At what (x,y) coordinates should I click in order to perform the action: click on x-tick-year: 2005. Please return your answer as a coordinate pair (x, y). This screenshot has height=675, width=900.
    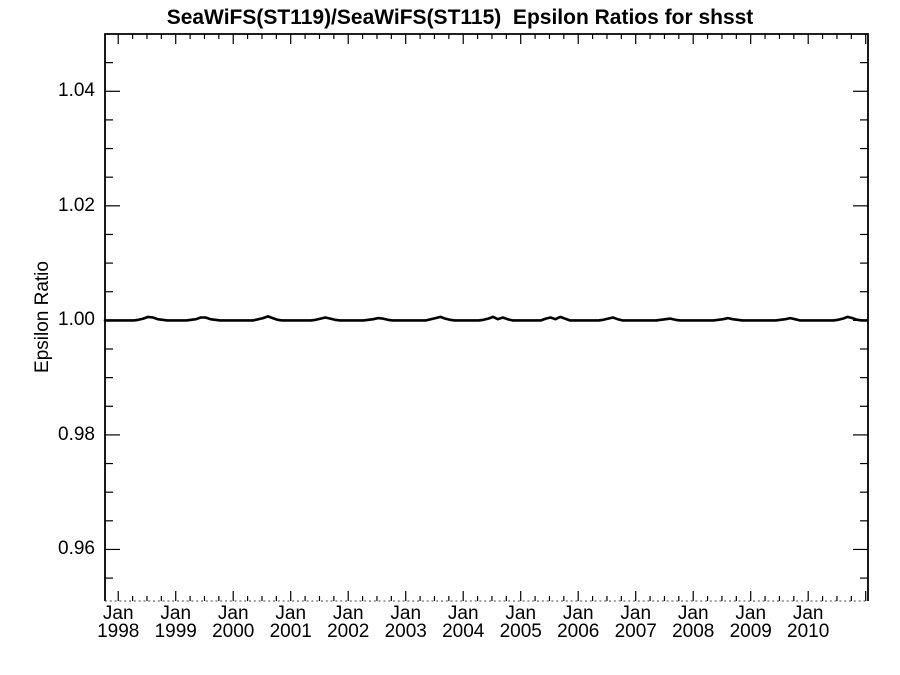
    Looking at the image, I should click on (520, 631).